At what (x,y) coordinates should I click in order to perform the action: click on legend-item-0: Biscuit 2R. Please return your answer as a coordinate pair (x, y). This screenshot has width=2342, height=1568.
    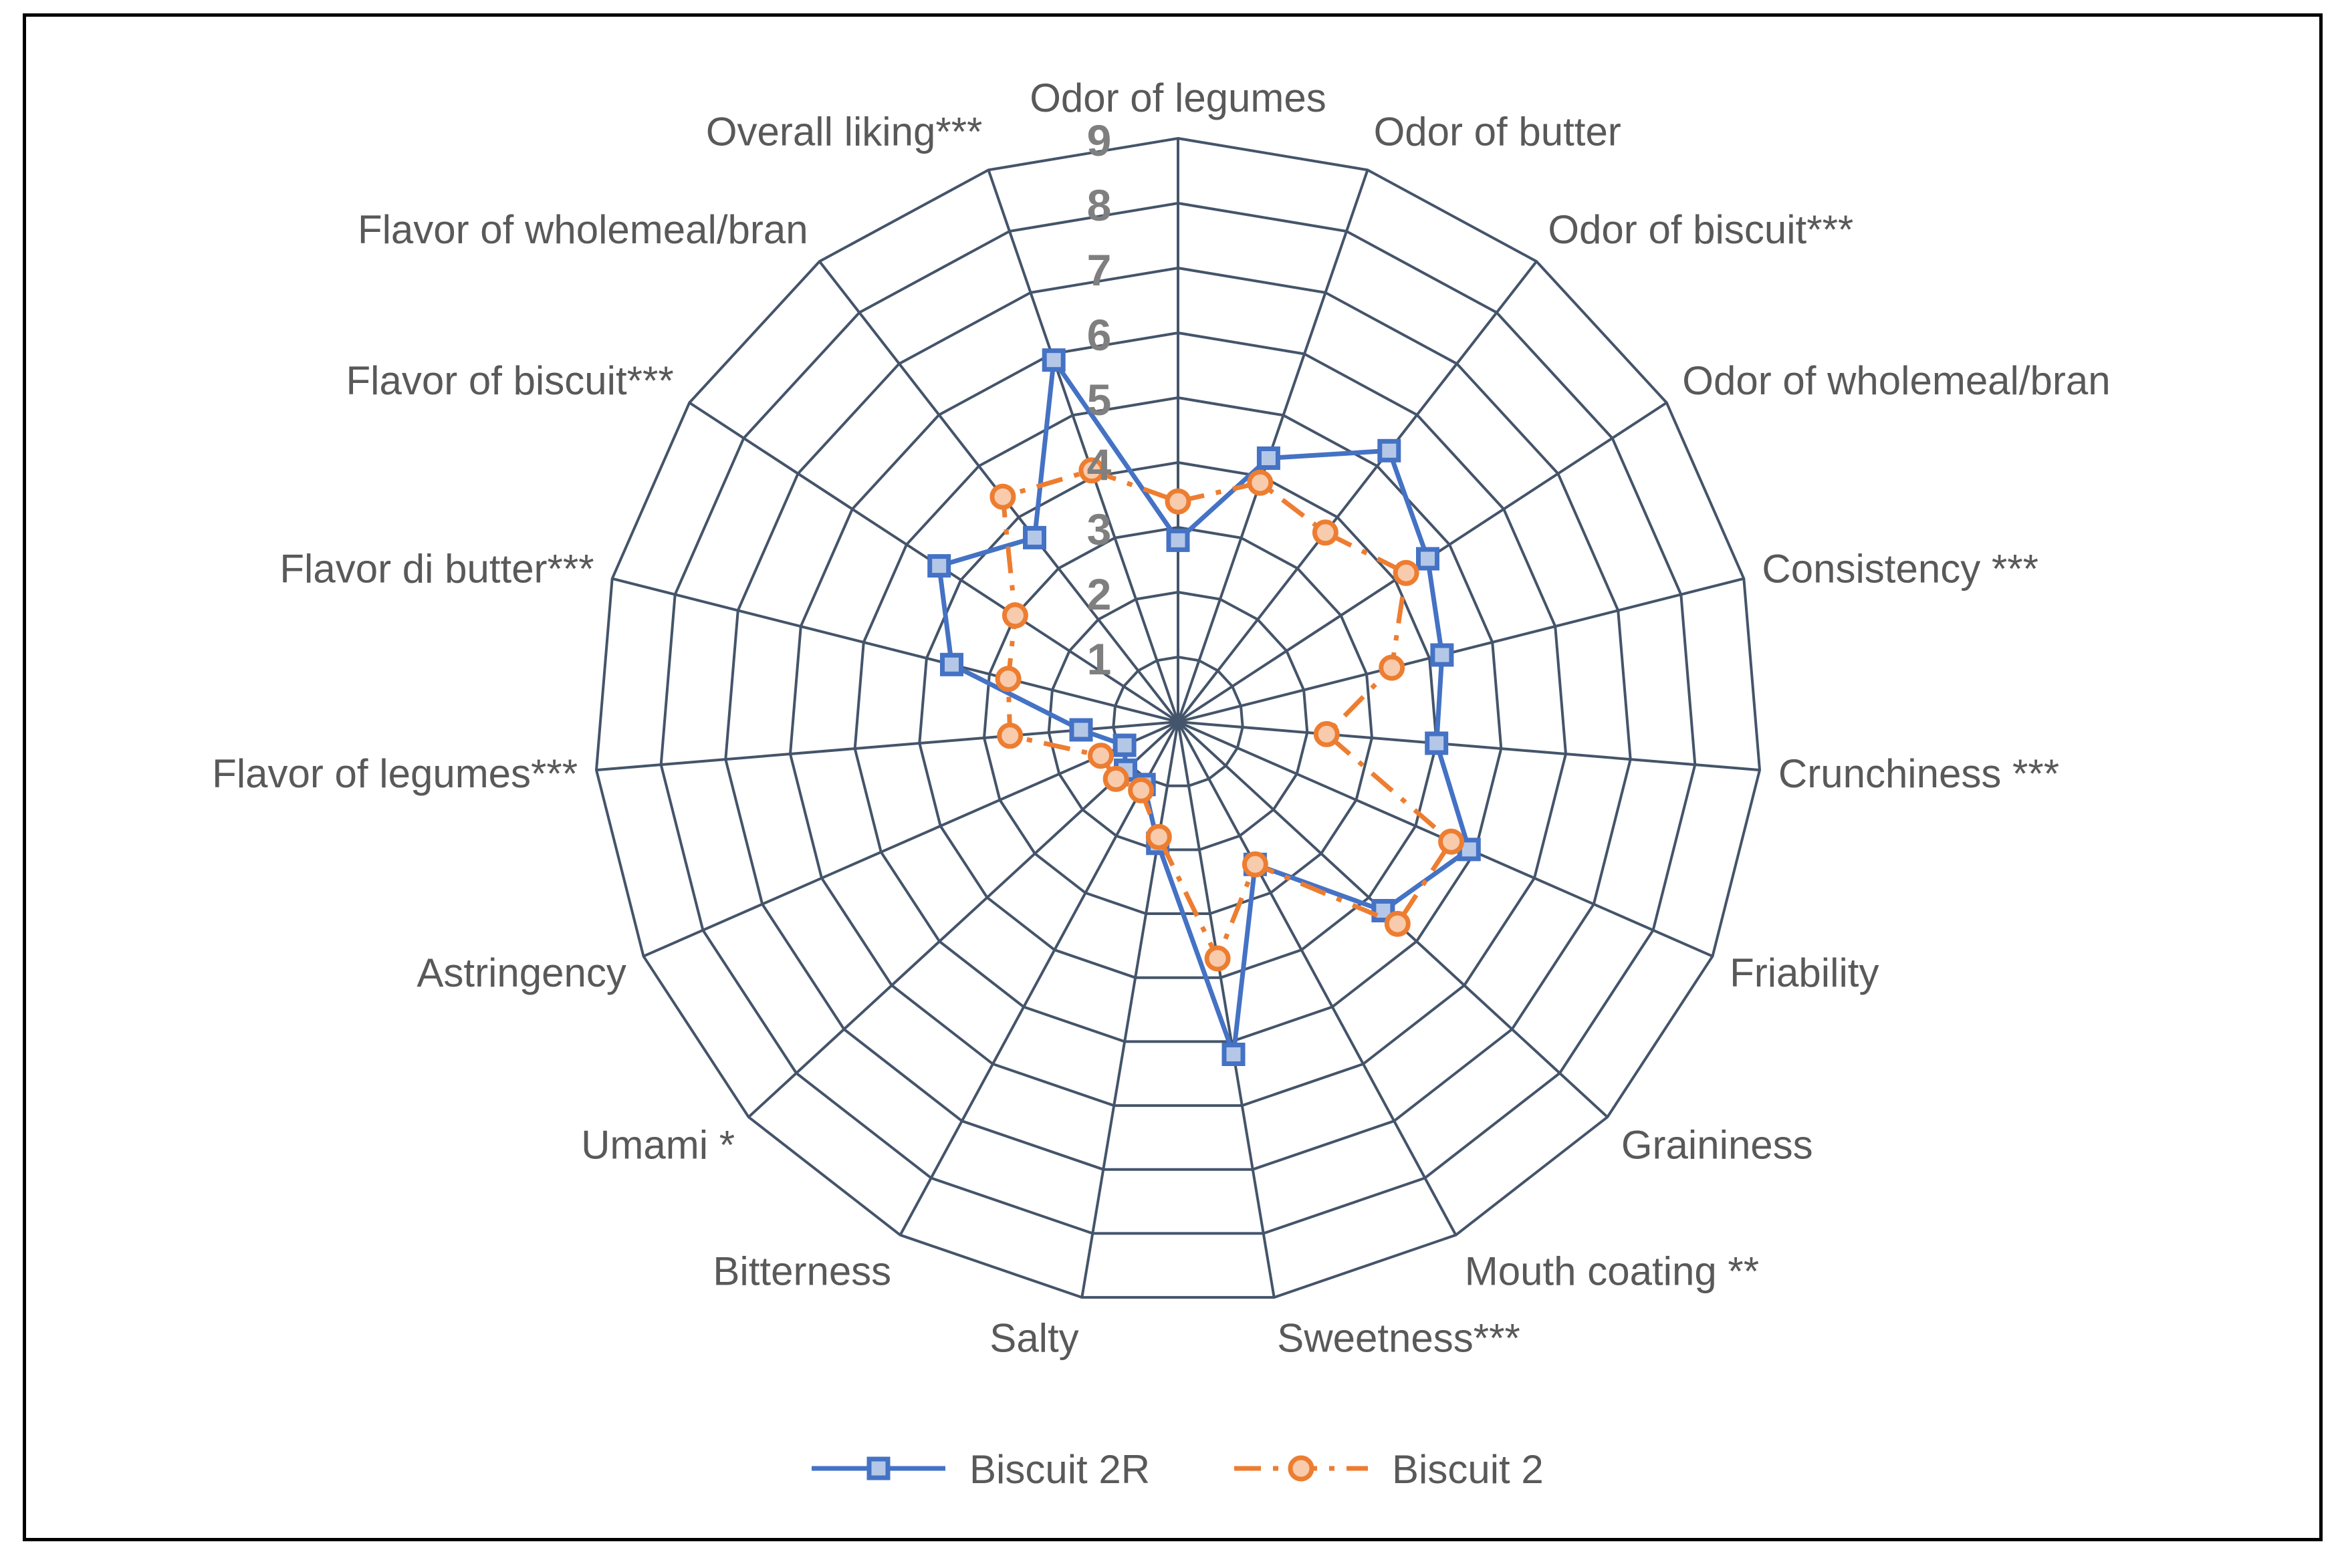
    Looking at the image, I should click on (981, 1469).